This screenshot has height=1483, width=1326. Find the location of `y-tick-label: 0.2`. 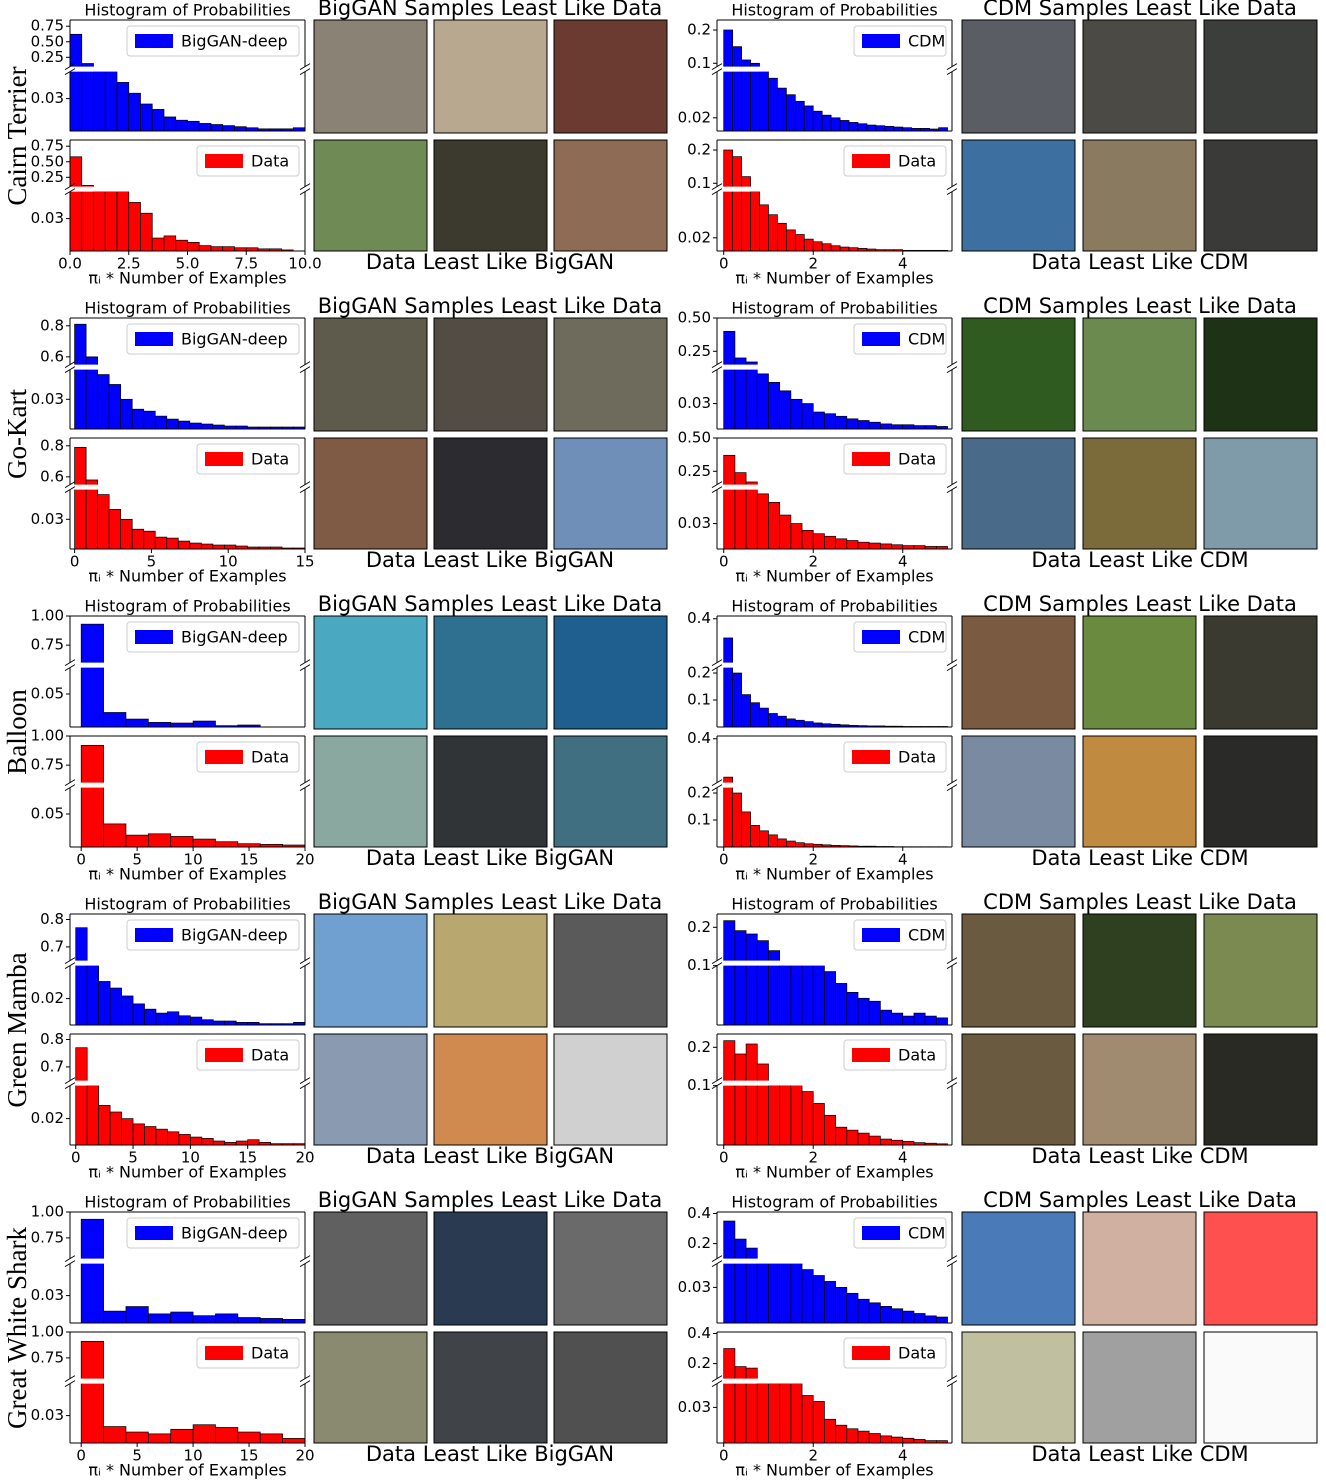

y-tick-label: 0.2 is located at coordinates (699, 1047).